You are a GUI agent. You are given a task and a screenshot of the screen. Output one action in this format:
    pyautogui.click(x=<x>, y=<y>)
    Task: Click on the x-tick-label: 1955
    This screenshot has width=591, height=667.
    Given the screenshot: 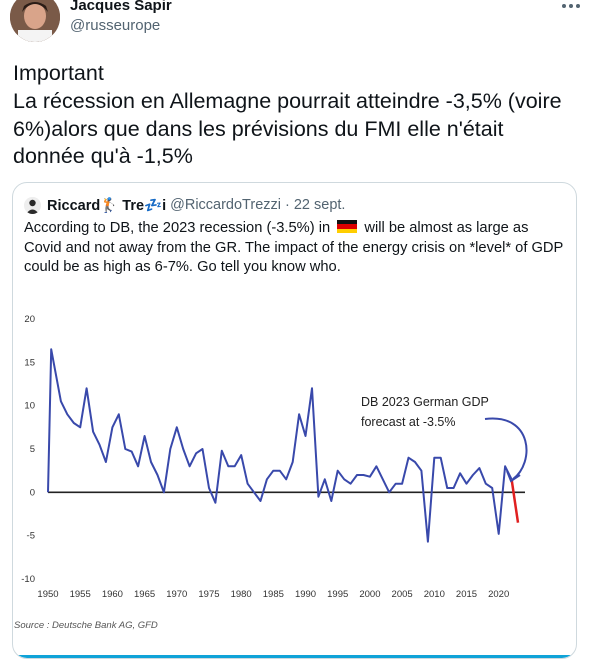 What is the action you would take?
    pyautogui.click(x=80, y=594)
    